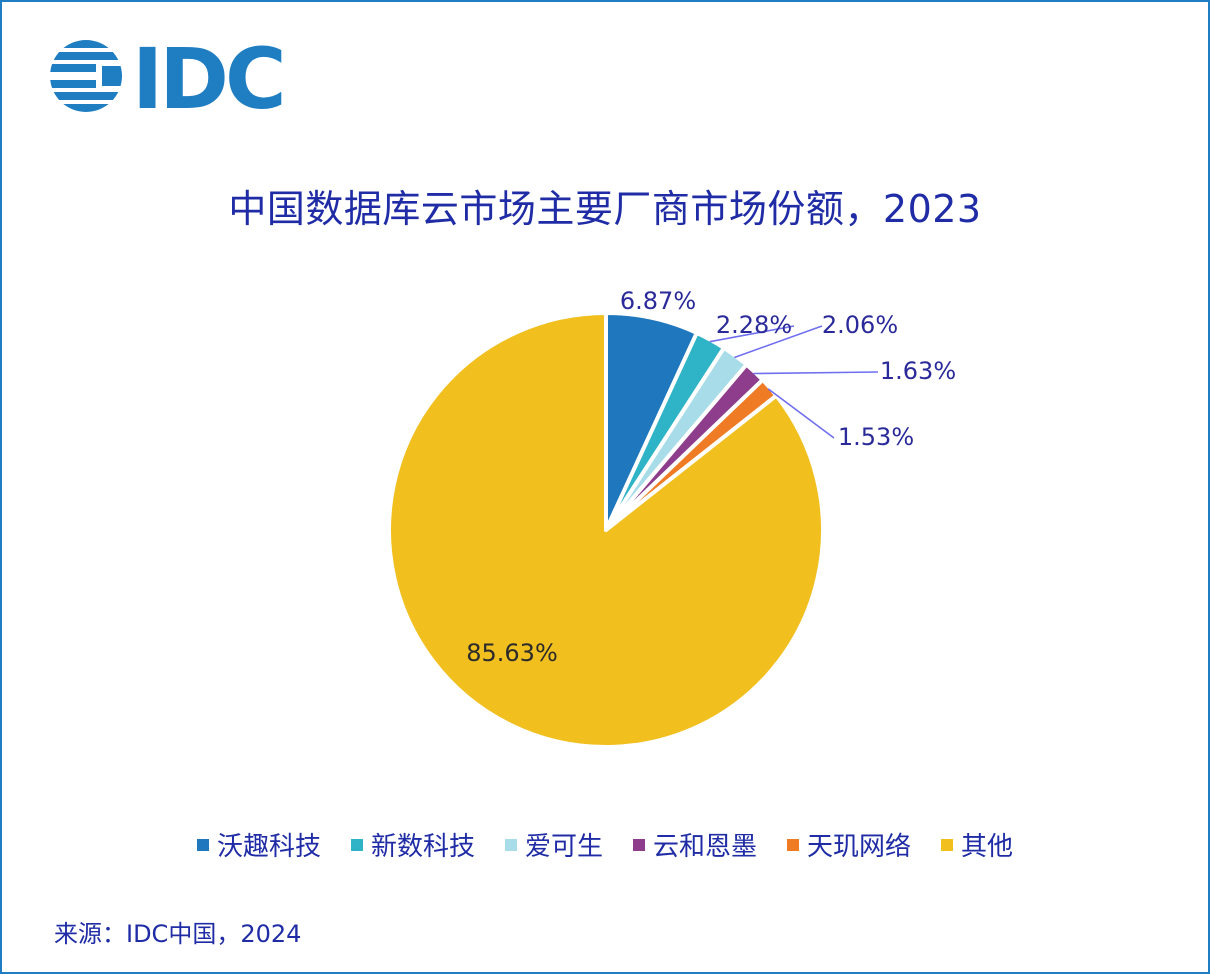 The height and width of the screenshot is (974, 1210). What do you see at coordinates (860, 325) in the screenshot?
I see `data-label-3: 2.06%` at bounding box center [860, 325].